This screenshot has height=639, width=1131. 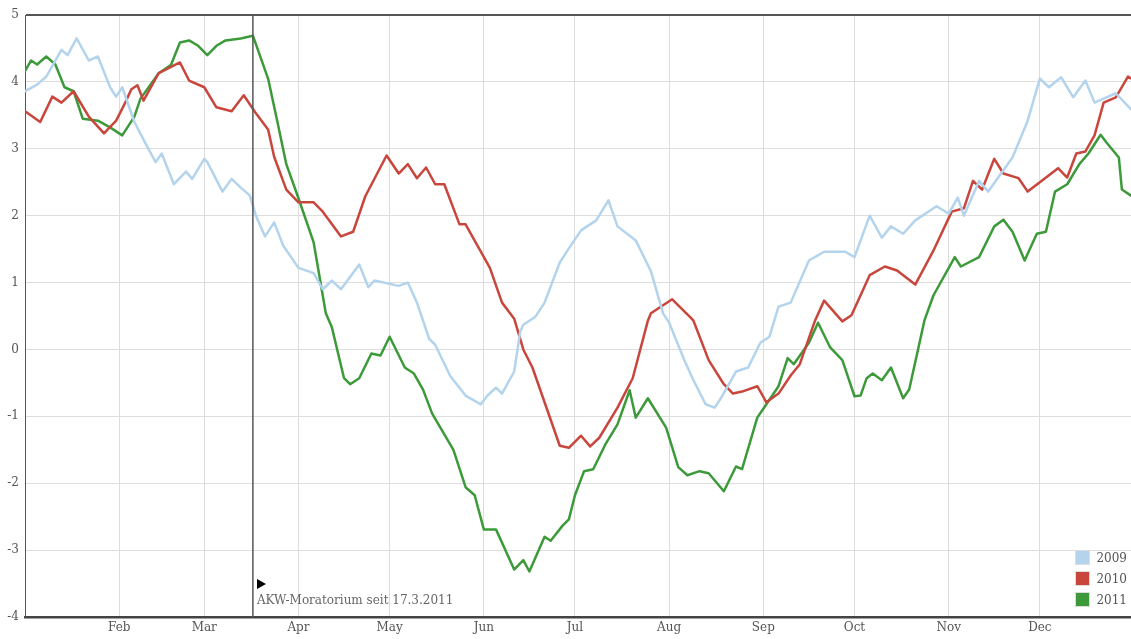 I want to click on x-tick-label: Dec, so click(x=1040, y=627).